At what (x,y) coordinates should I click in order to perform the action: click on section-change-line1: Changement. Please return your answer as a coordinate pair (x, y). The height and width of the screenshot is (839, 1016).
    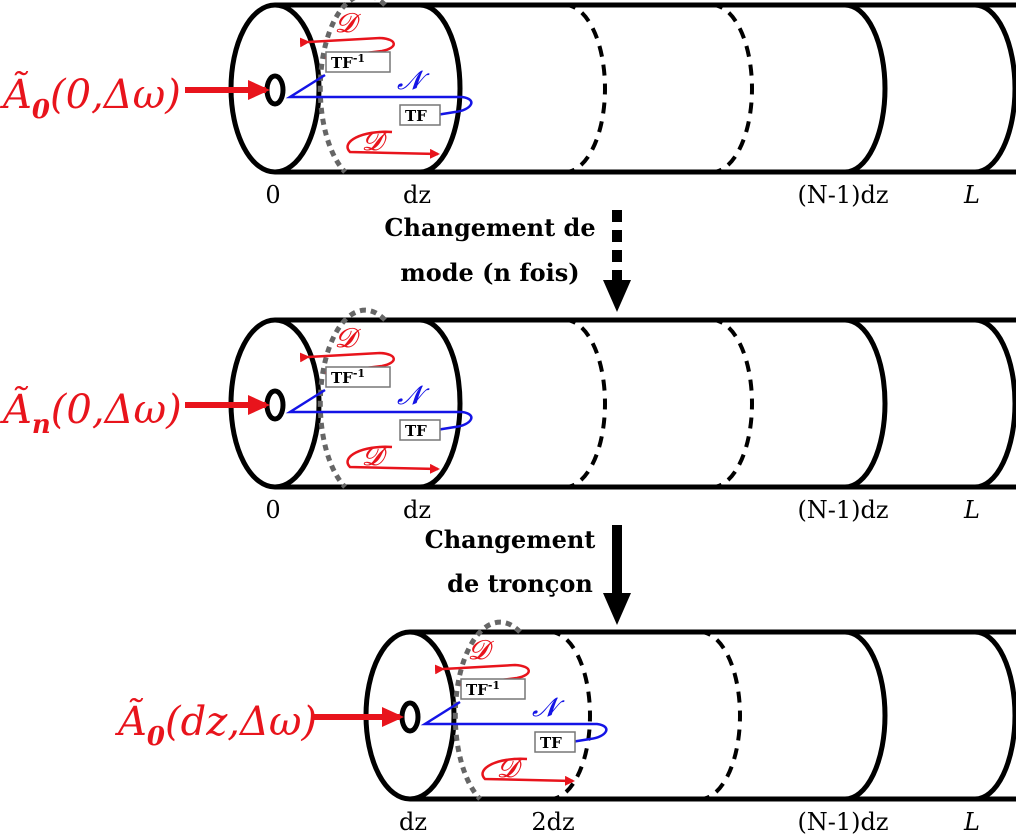
    Looking at the image, I should click on (510, 539).